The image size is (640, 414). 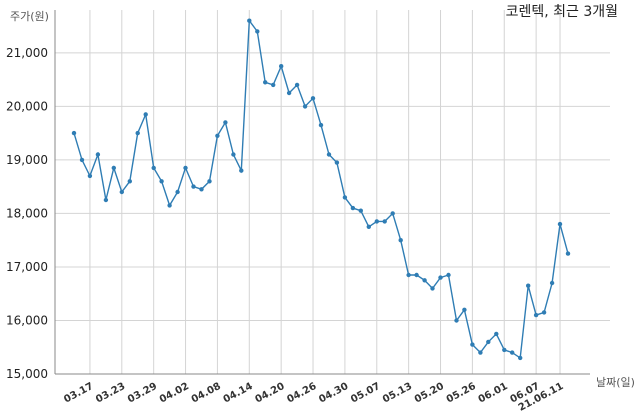 What do you see at coordinates (493, 393) in the screenshot?
I see `x-tick-label: 06.01` at bounding box center [493, 393].